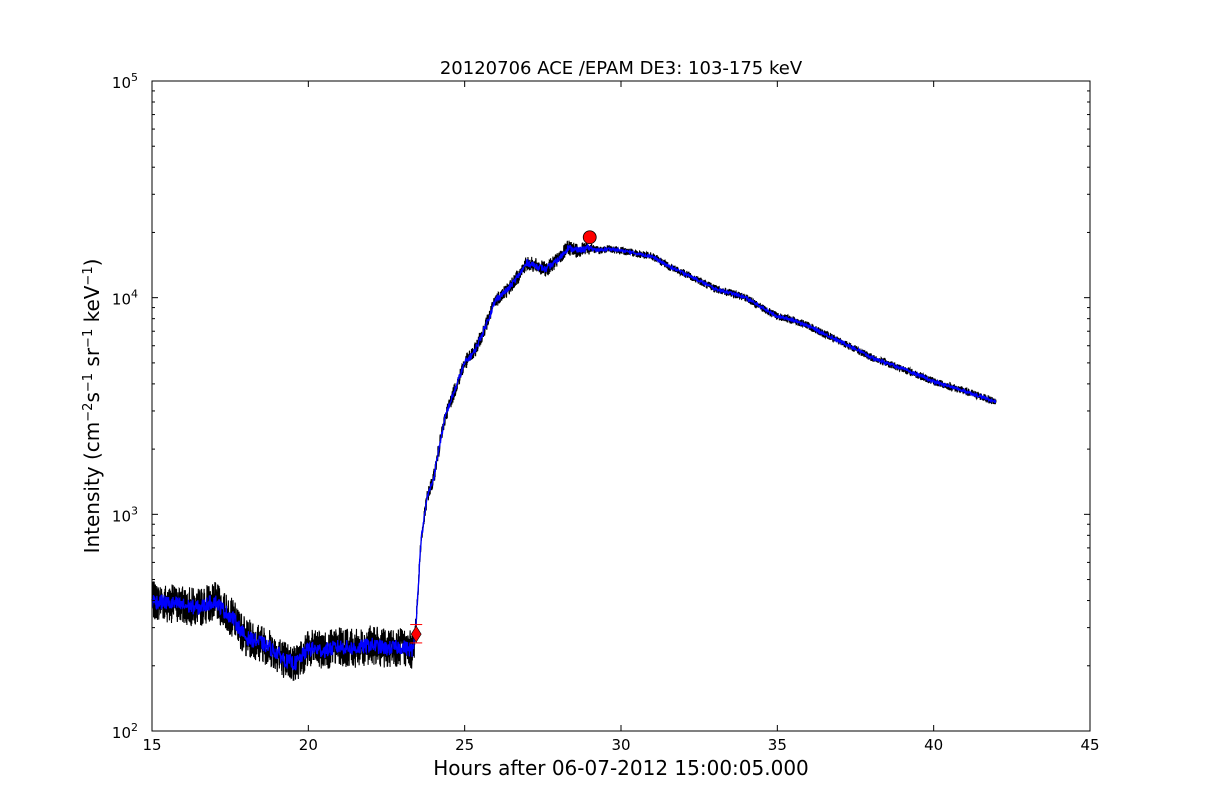  Describe the element at coordinates (125, 514) in the screenshot. I see `y-tick-label: 10³` at that location.